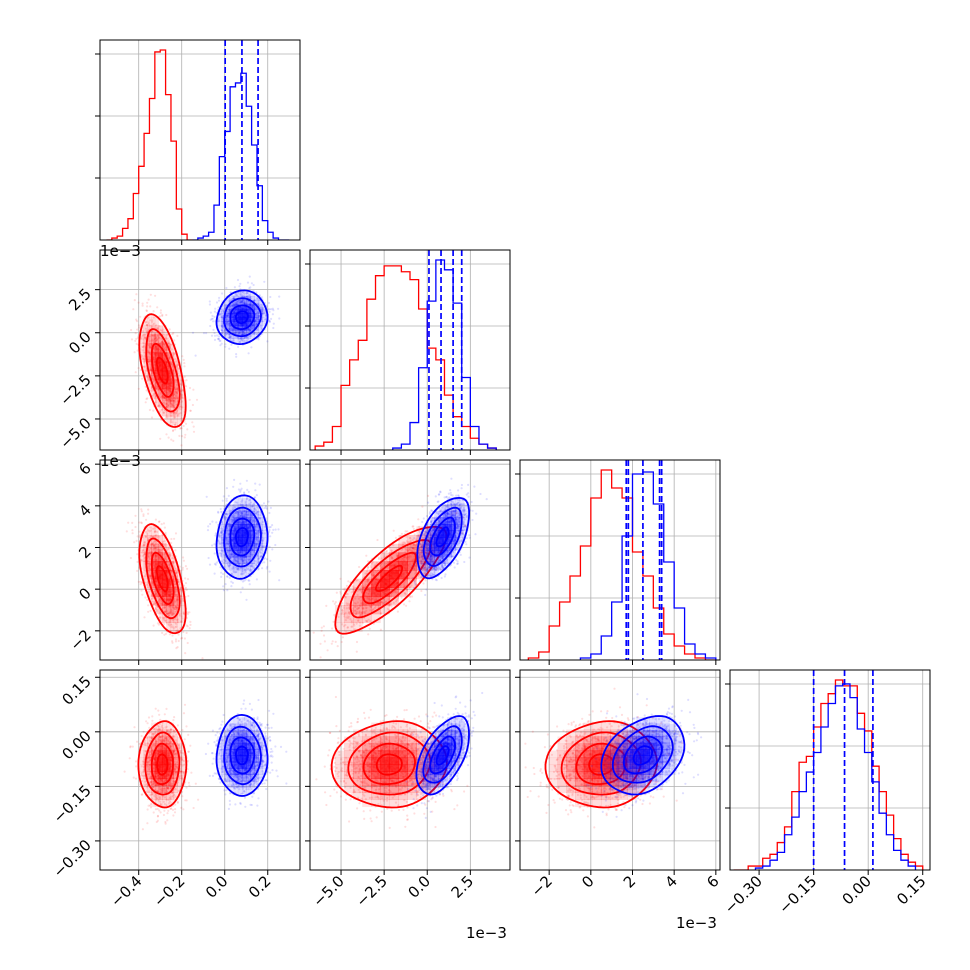  Describe the element at coordinates (84, 510) in the screenshot. I see `y-tick-label: 4` at that location.